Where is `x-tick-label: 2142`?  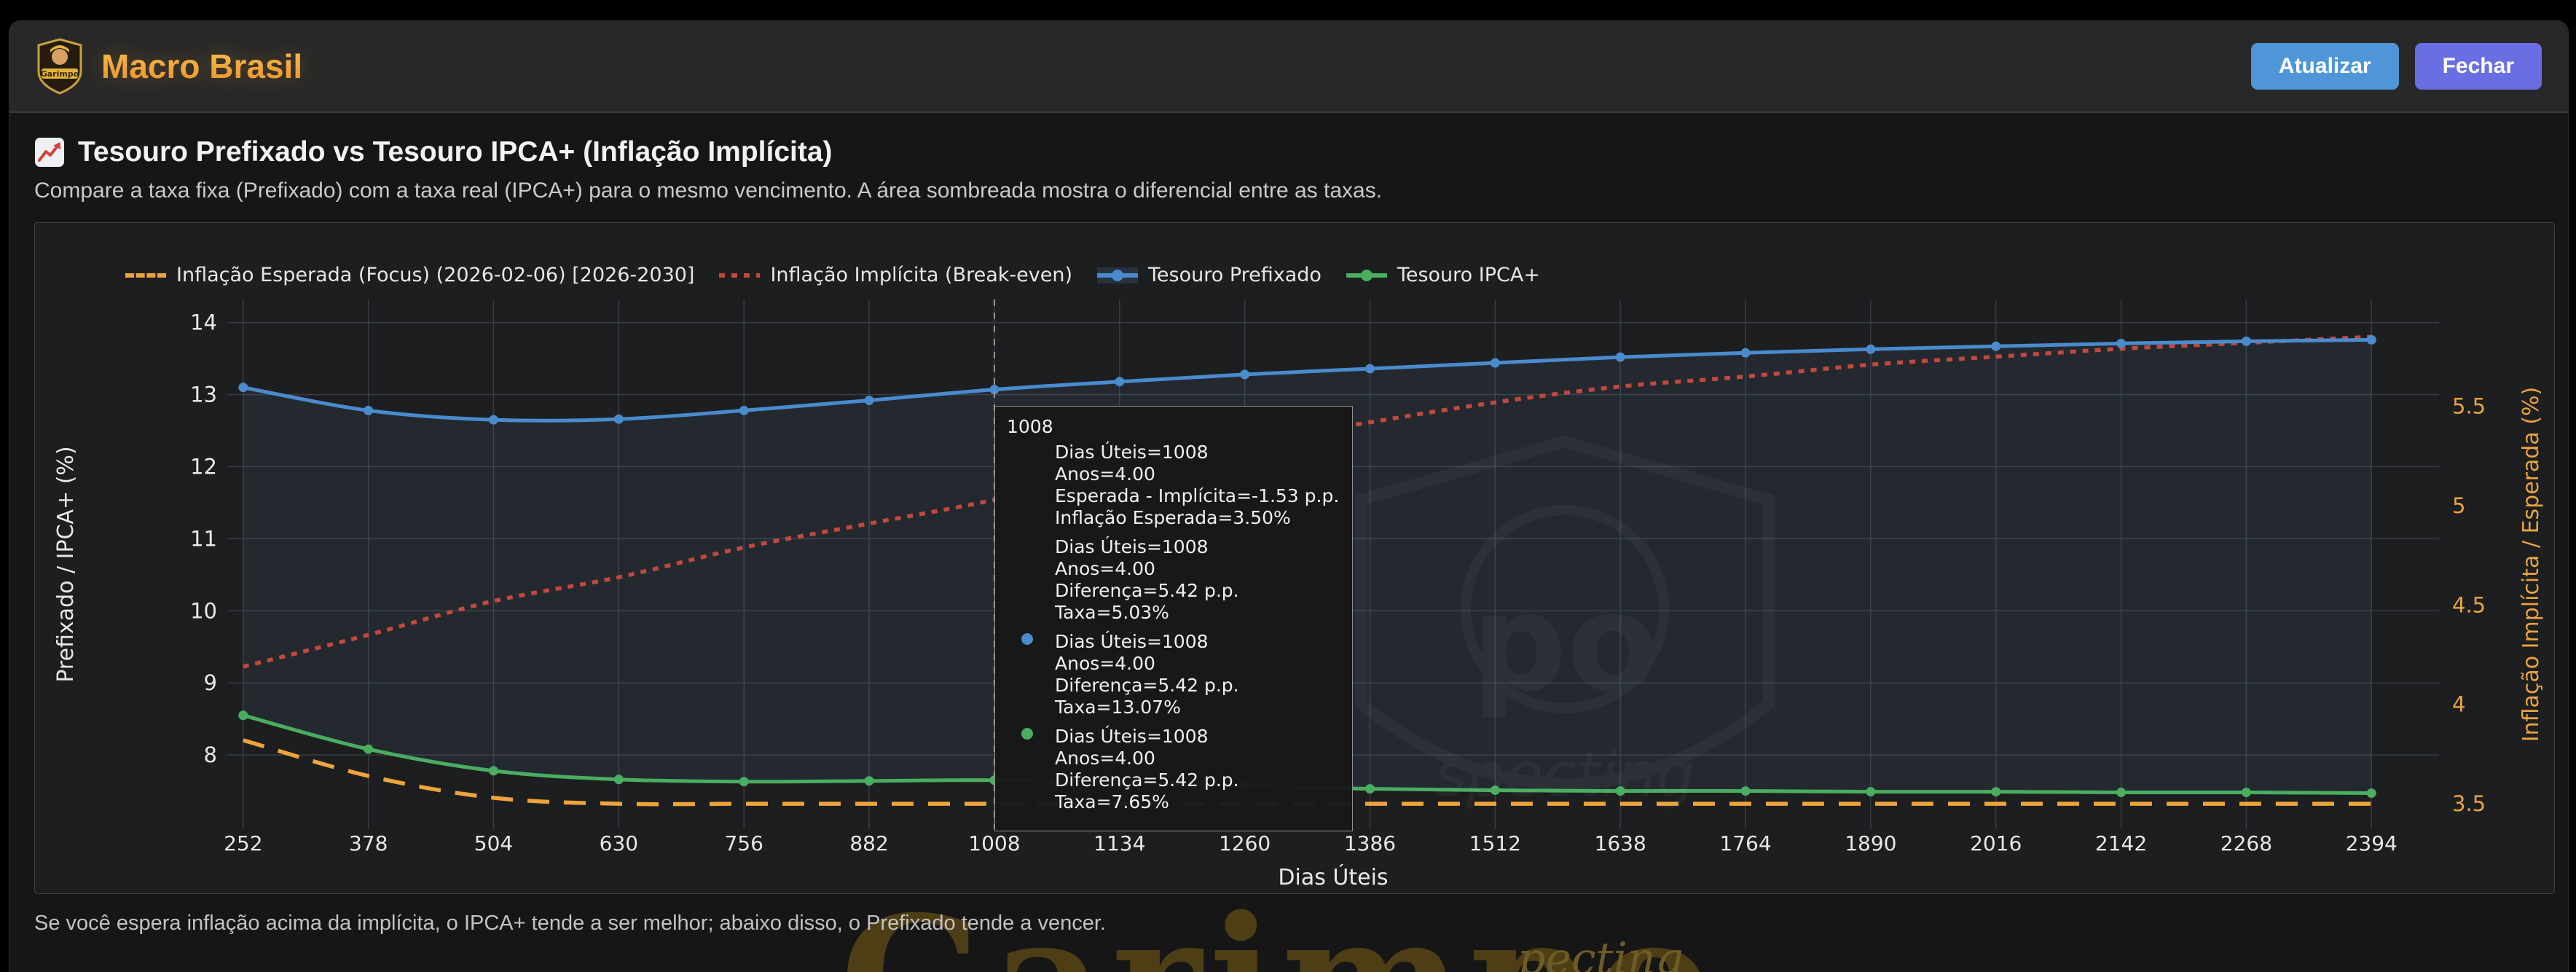 x-tick-label: 2142 is located at coordinates (2121, 843).